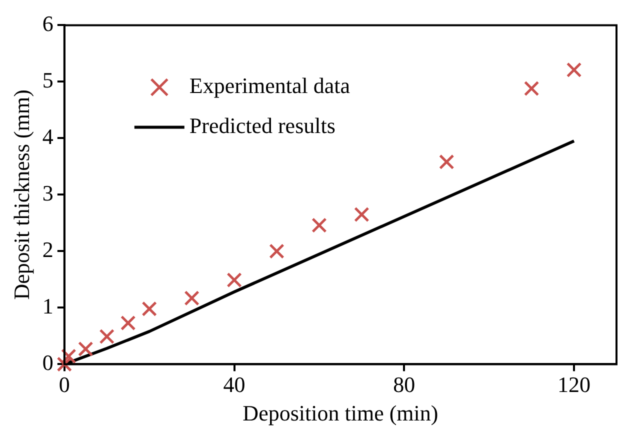 The height and width of the screenshot is (435, 636). I want to click on legend-label: Predicted results, so click(262, 125).